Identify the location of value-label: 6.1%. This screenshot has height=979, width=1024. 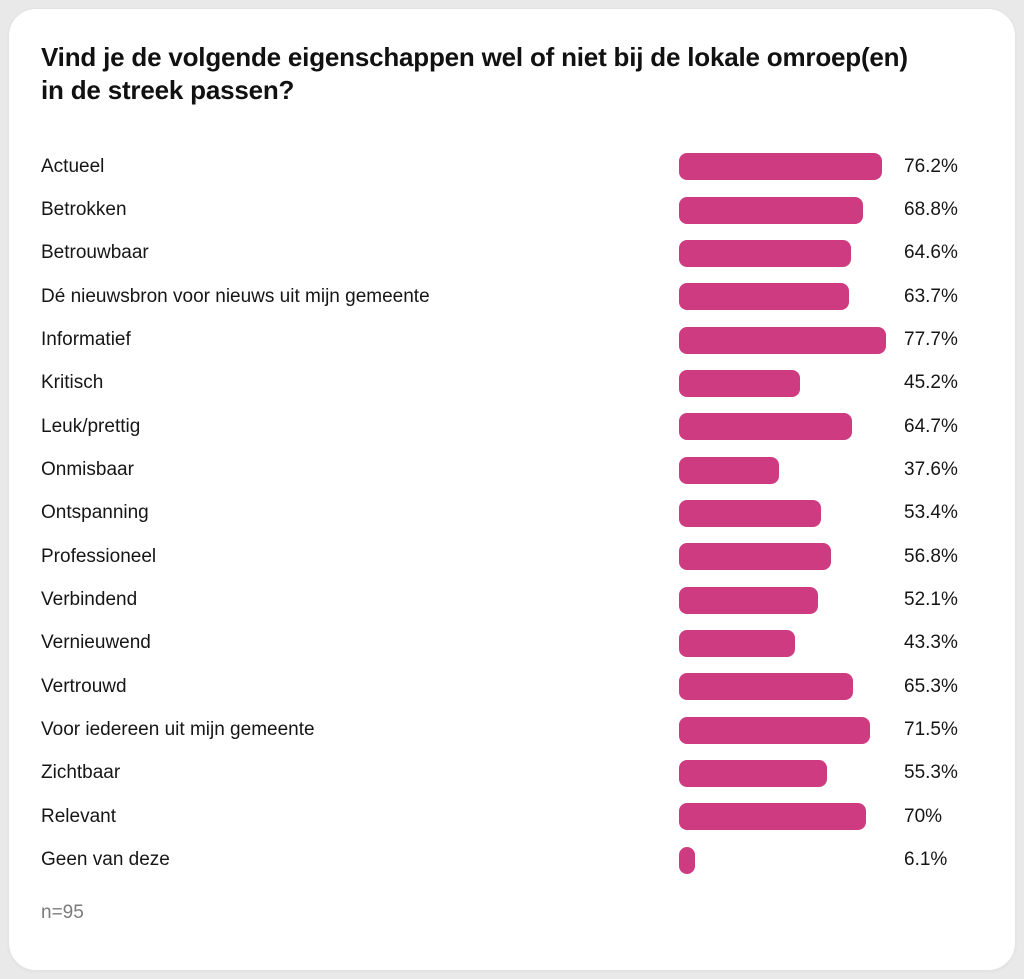
(926, 860).